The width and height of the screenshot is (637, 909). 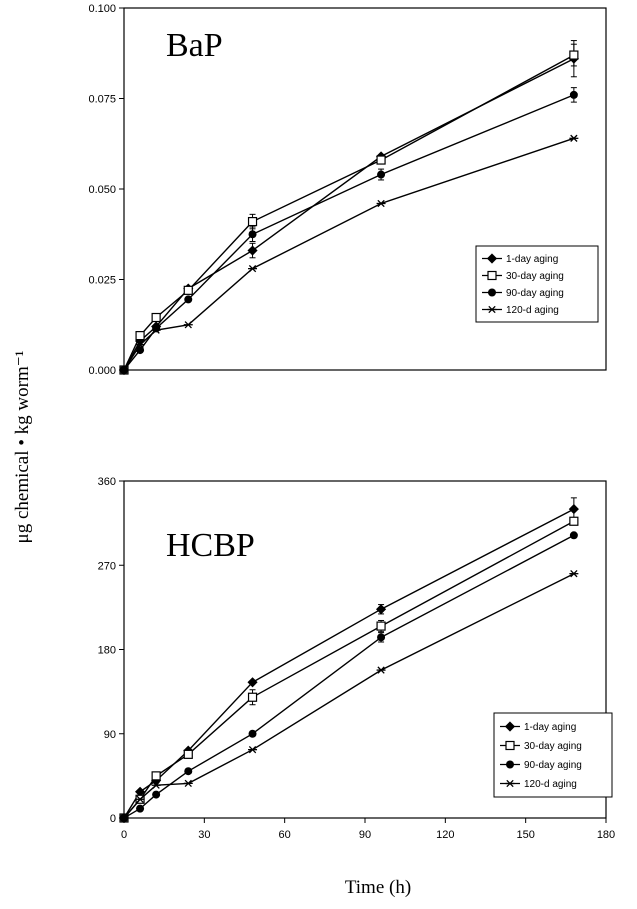 What do you see at coordinates (107, 566) in the screenshot?
I see `y-tick-label: 270` at bounding box center [107, 566].